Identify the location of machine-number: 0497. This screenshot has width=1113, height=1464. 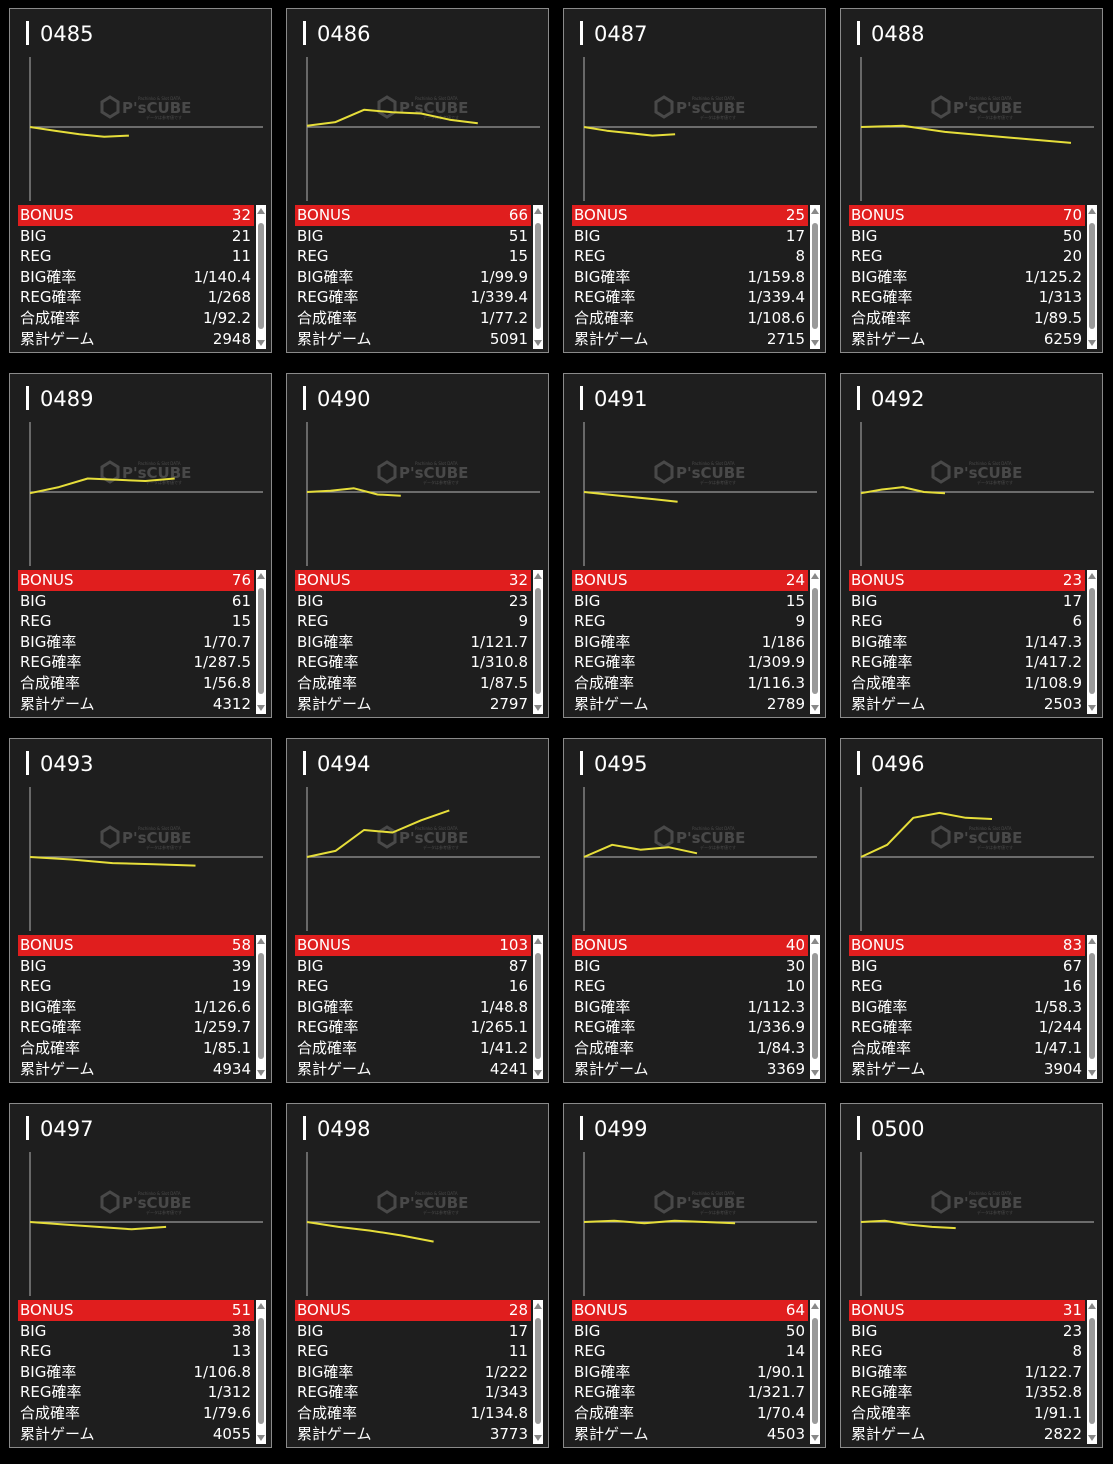
(67, 1129).